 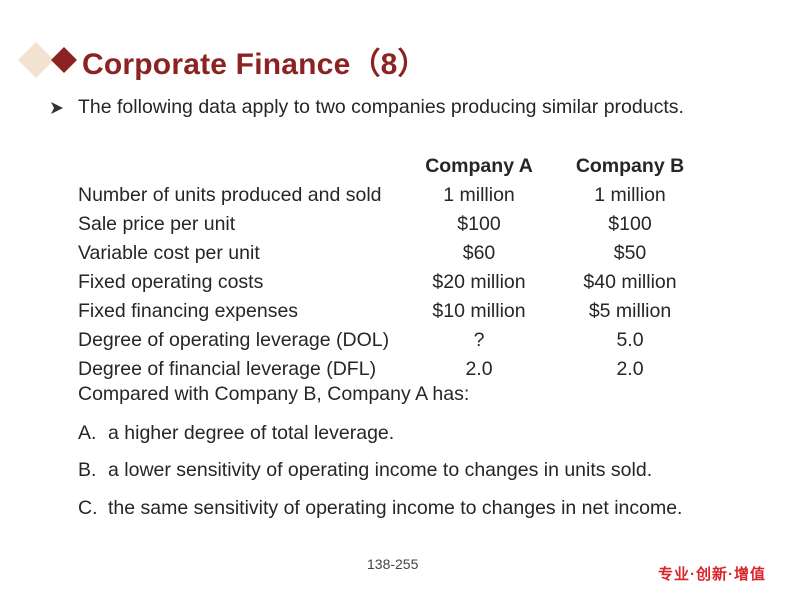 I want to click on company-b-value: 2.0, so click(x=630, y=369).